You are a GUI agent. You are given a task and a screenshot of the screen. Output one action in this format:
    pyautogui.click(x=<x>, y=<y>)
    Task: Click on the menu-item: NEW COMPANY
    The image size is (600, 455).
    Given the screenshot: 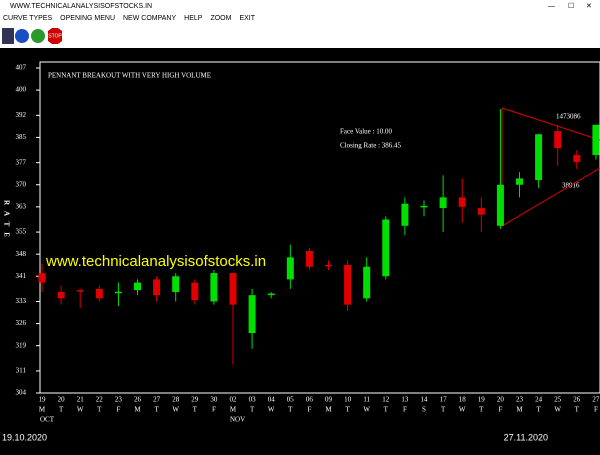 What is the action you would take?
    pyautogui.click(x=149, y=18)
    